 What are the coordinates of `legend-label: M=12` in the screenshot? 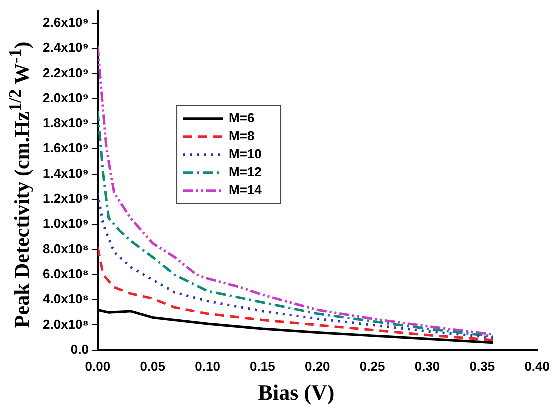 It's located at (245, 172).